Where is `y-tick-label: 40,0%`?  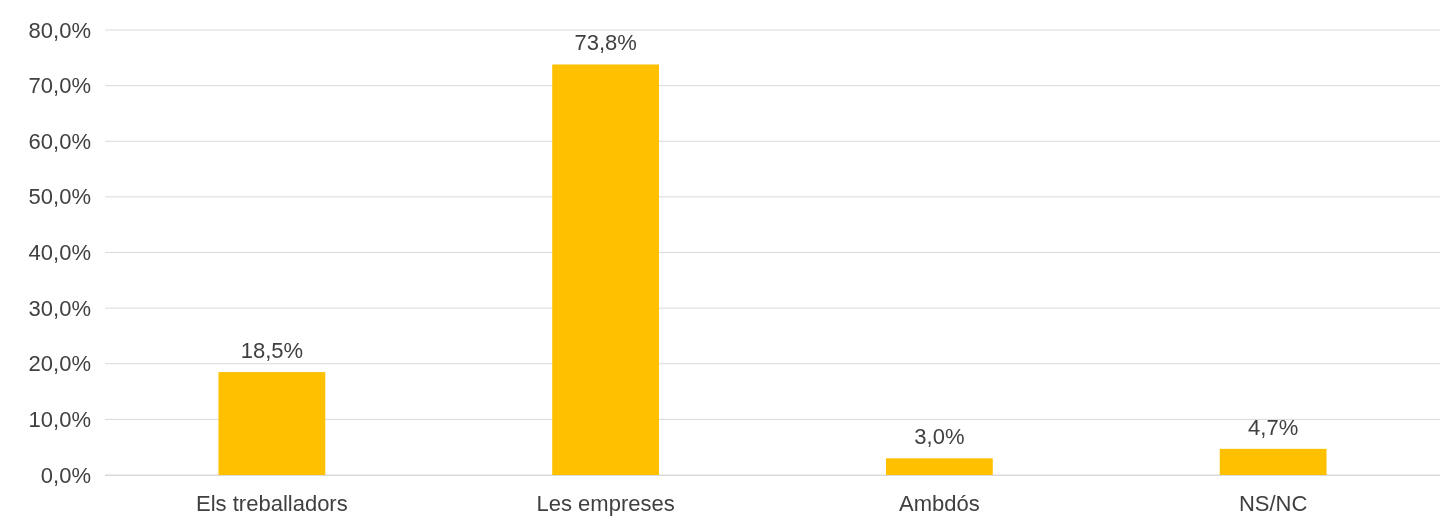 y-tick-label: 40,0% is located at coordinates (59, 253).